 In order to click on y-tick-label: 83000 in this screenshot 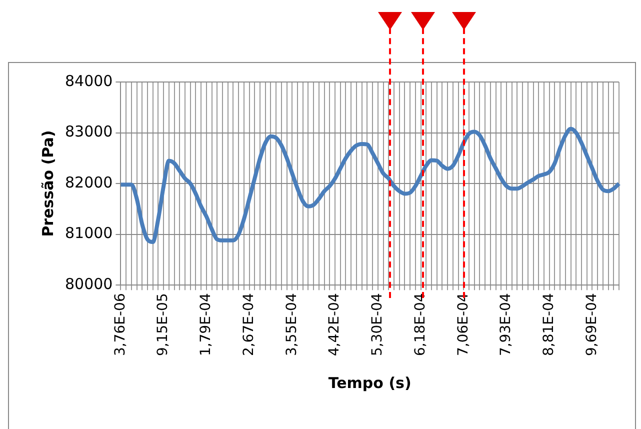, I will do `click(89, 131)`.